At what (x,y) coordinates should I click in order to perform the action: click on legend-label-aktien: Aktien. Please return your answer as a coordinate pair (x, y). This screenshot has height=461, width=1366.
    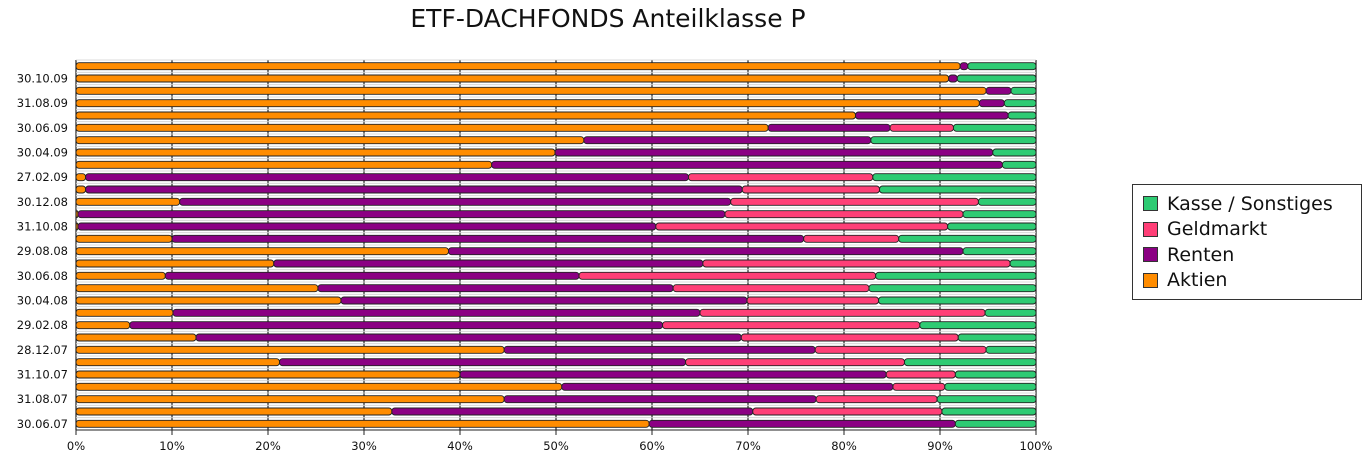
    Looking at the image, I should click on (1197, 280).